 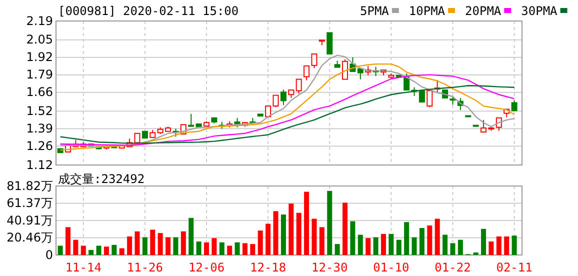 What do you see at coordinates (427, 11) in the screenshot?
I see `legend-label: 10PMA` at bounding box center [427, 11].